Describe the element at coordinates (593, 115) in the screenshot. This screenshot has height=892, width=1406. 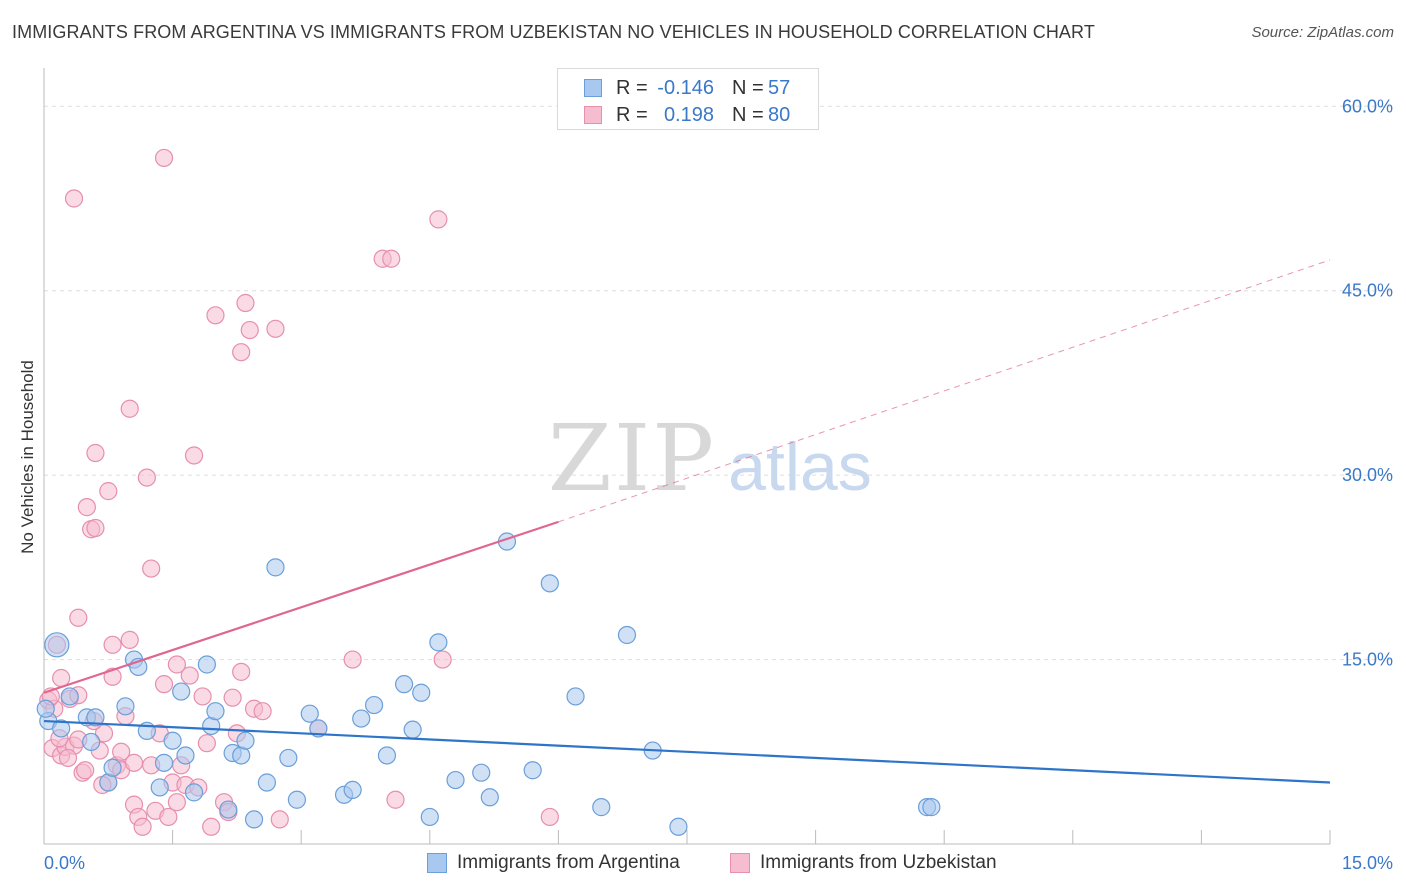
I see `uzbekistan-swatch` at that location.